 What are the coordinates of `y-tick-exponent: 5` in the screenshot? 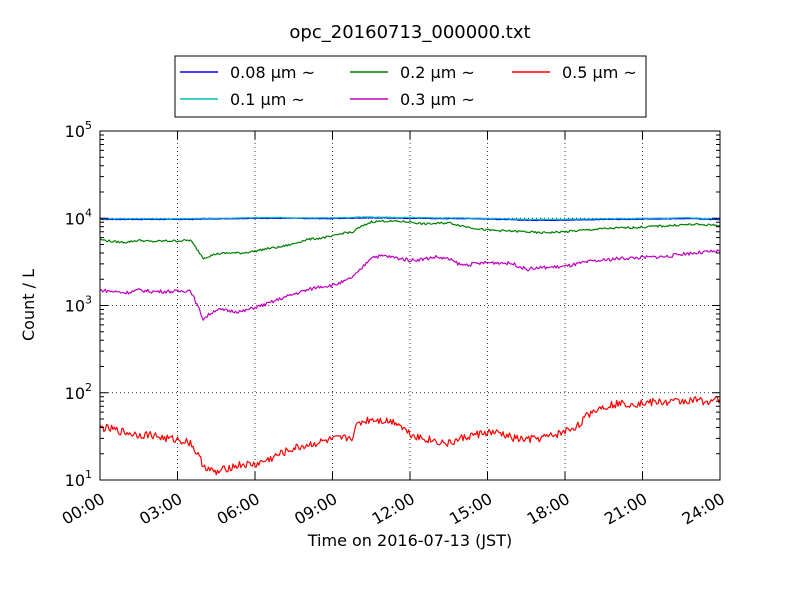 It's located at (88, 125).